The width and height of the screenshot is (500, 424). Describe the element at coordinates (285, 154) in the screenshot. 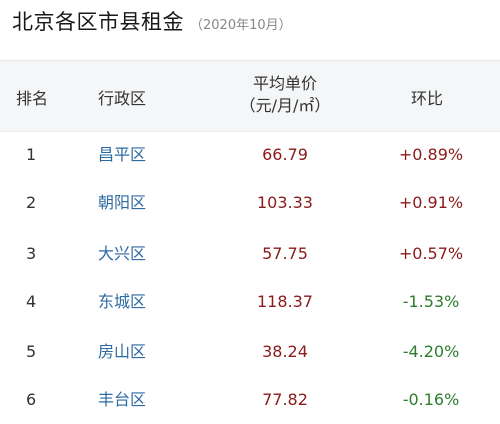

I see `price-cell: 66.79` at that location.